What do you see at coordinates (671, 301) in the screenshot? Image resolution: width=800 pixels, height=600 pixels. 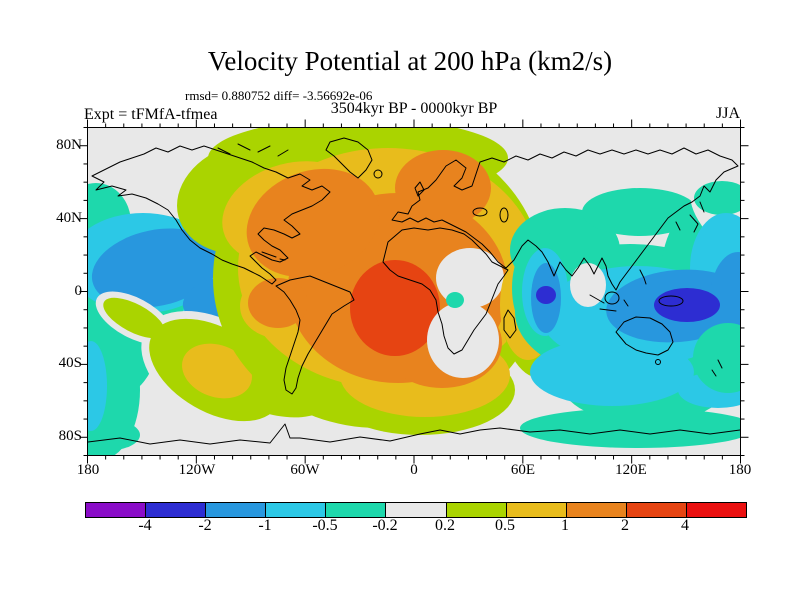 I see `coast-new-guinea` at bounding box center [671, 301].